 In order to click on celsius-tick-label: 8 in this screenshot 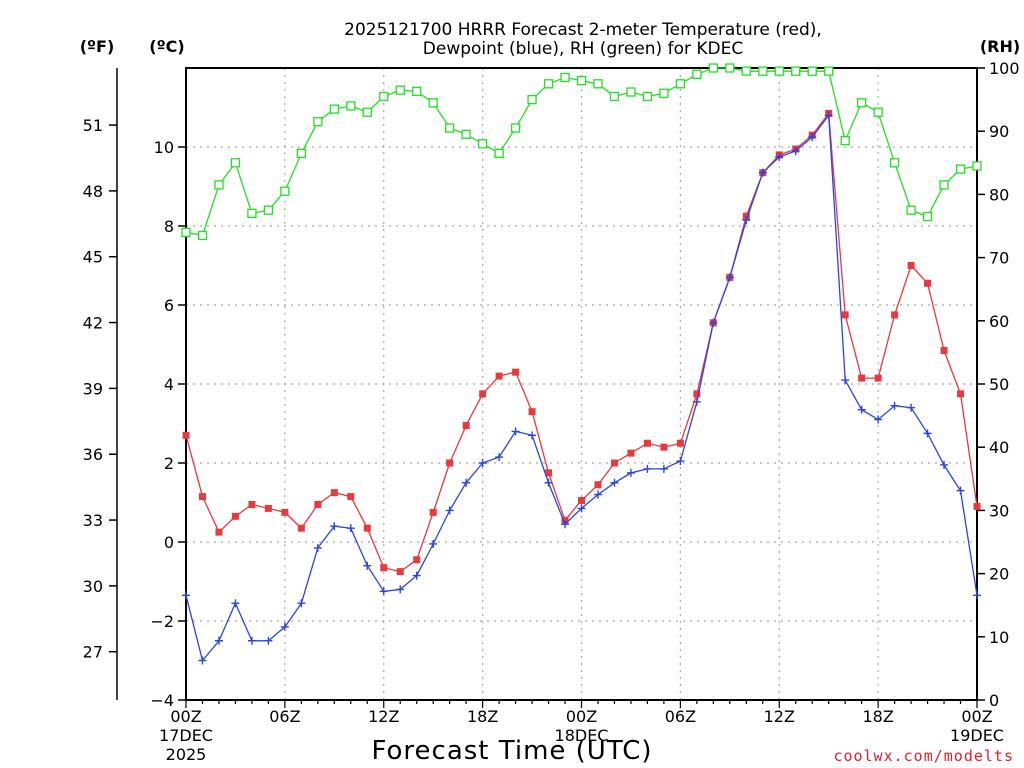, I will do `click(169, 226)`.